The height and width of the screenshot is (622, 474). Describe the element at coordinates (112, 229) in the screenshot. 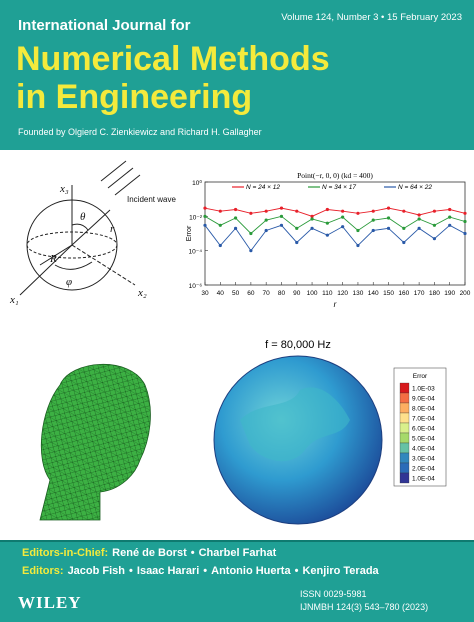

I see `diagram-label: r` at that location.